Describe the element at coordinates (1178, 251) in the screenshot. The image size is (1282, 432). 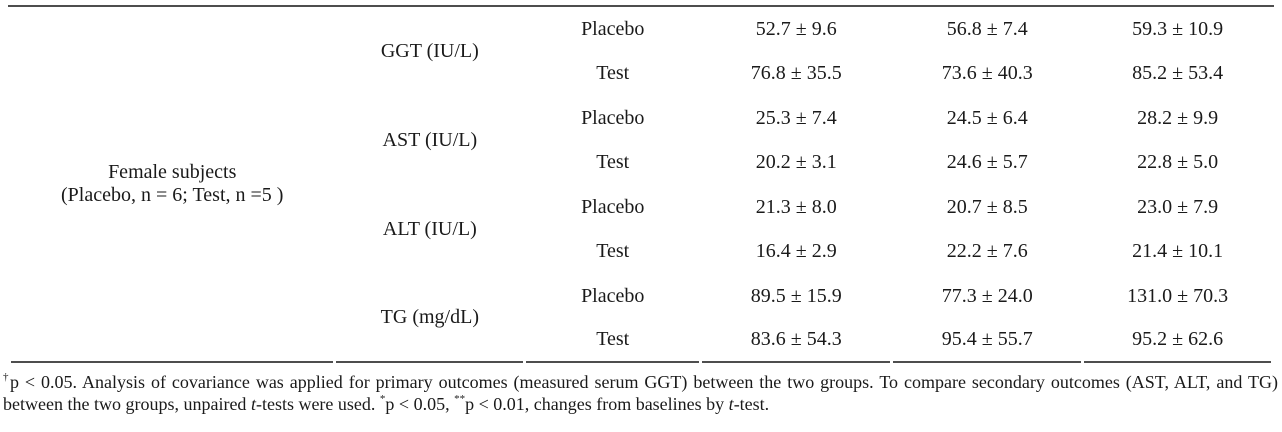
I see `value-cell: 21.4 ± 10.1` at that location.